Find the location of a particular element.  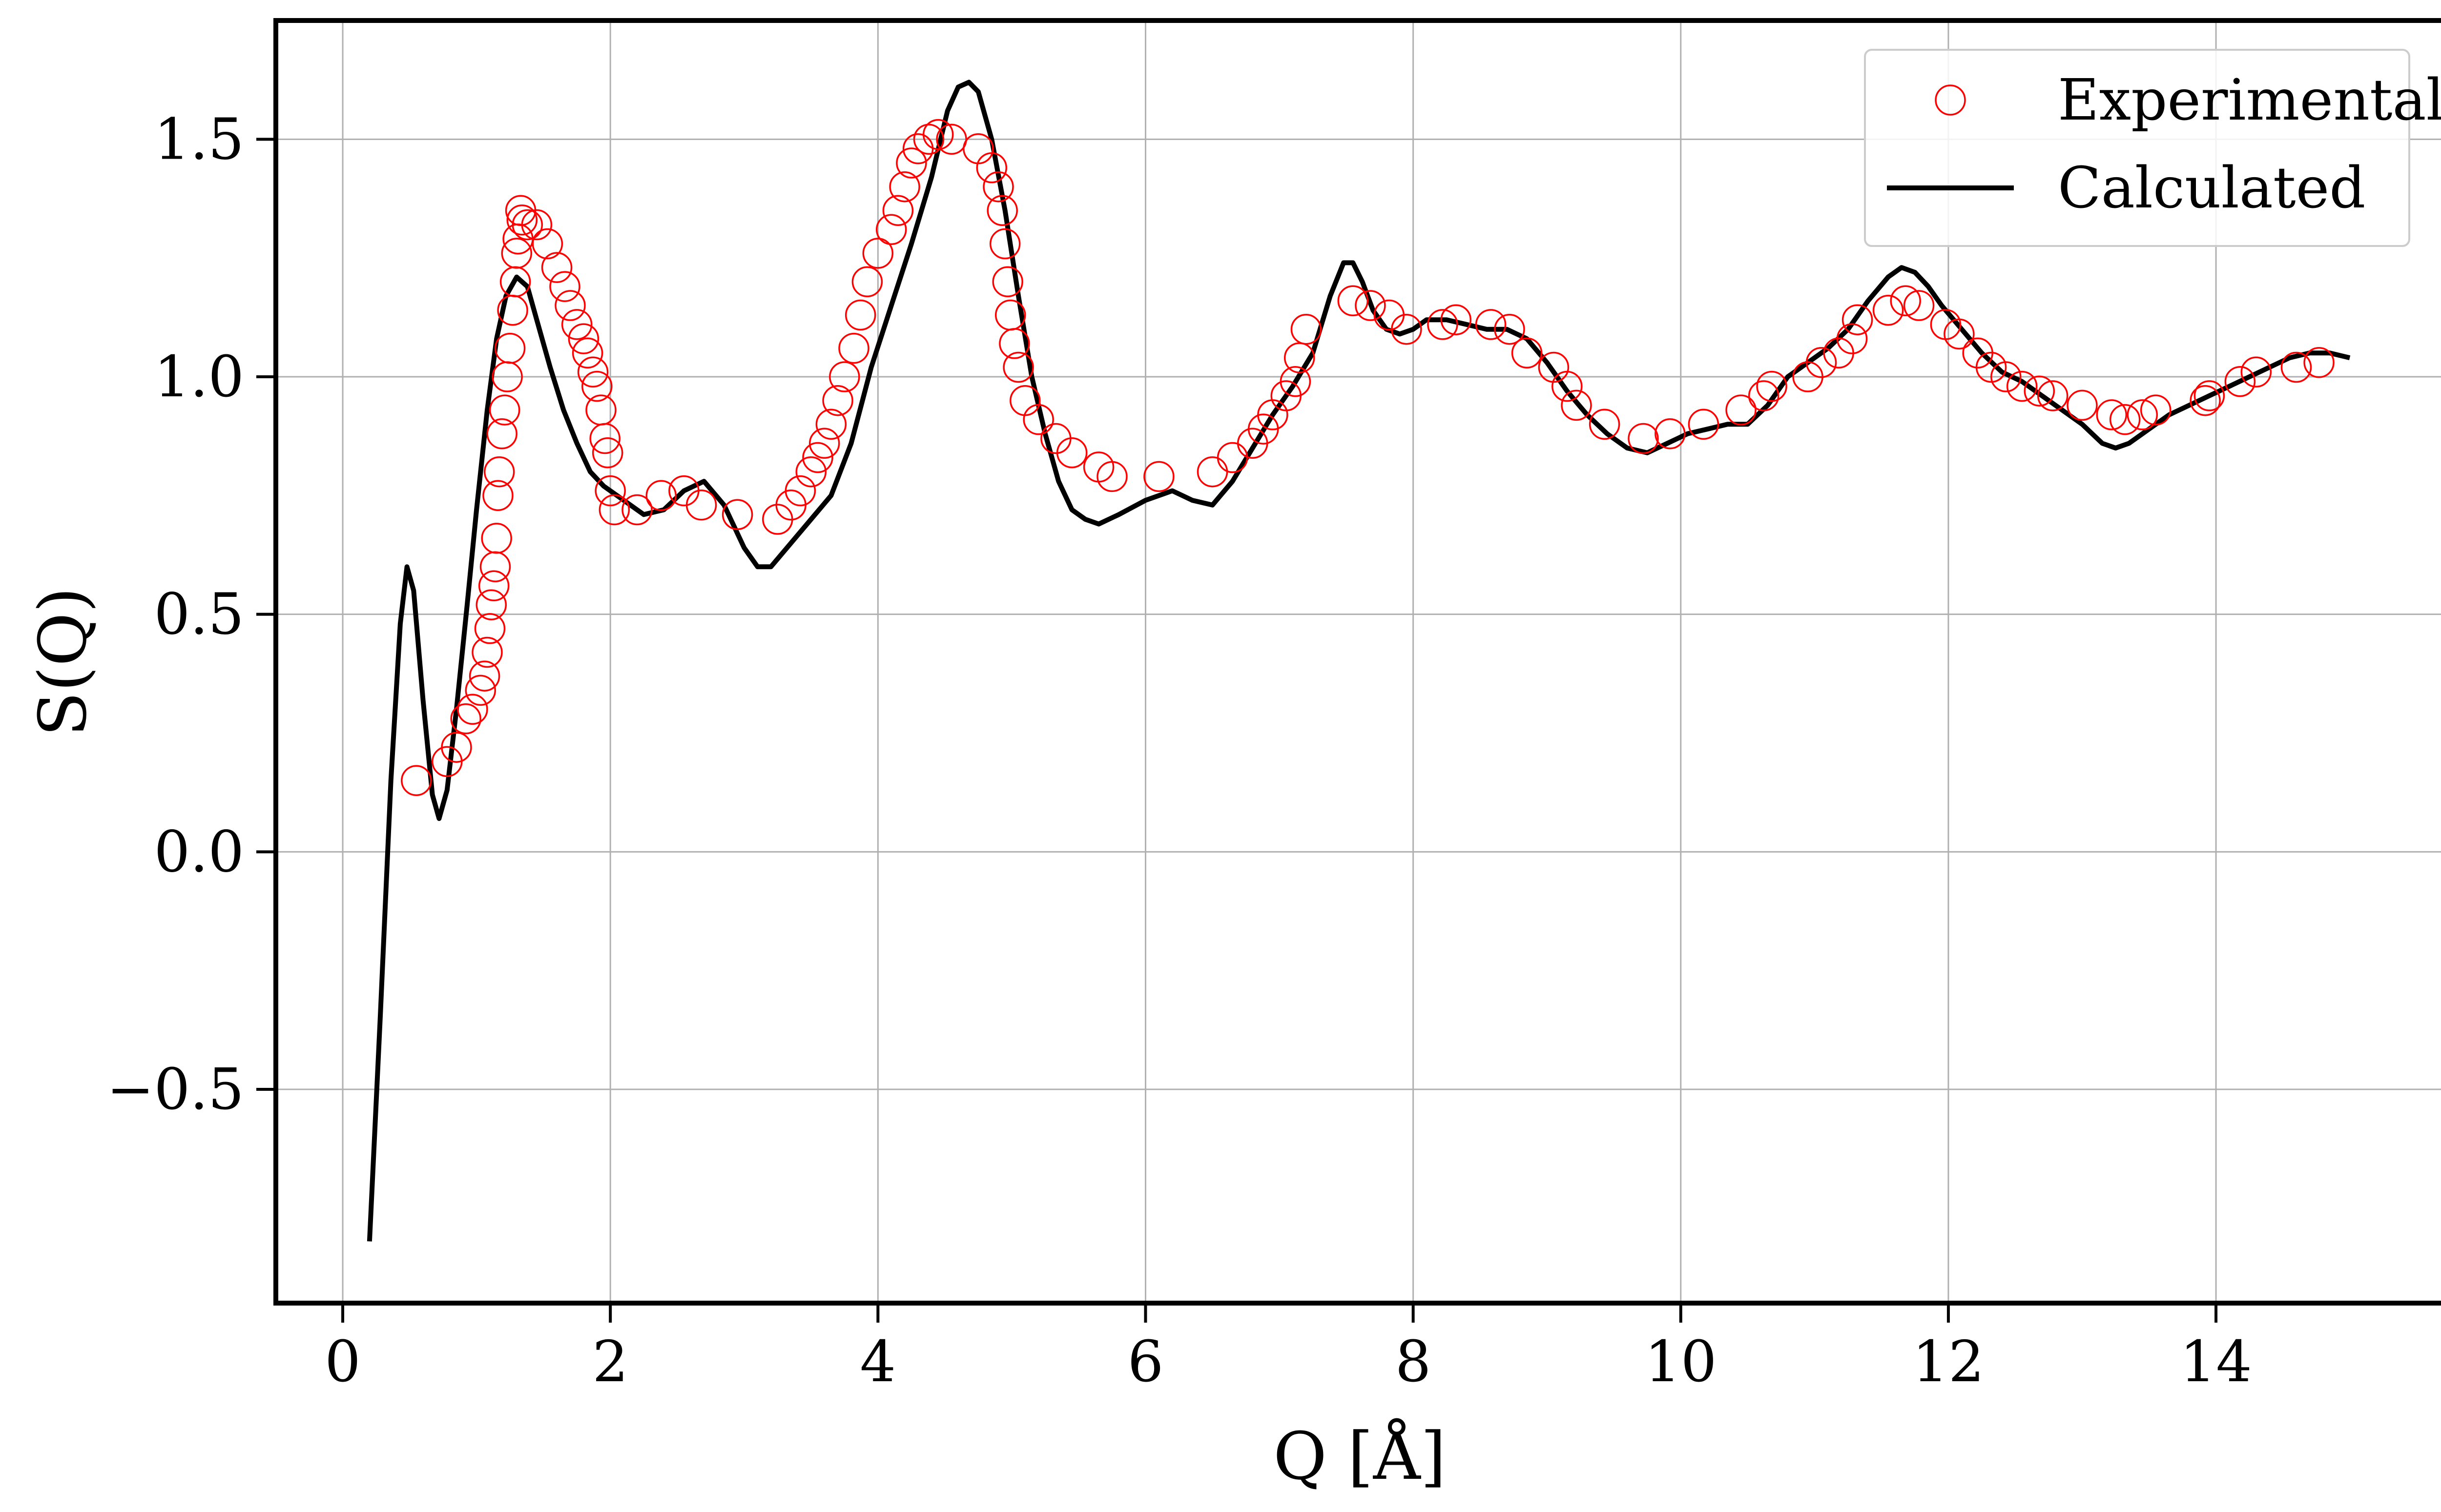

y-axis-label: S(Q) is located at coordinates (63, 661).